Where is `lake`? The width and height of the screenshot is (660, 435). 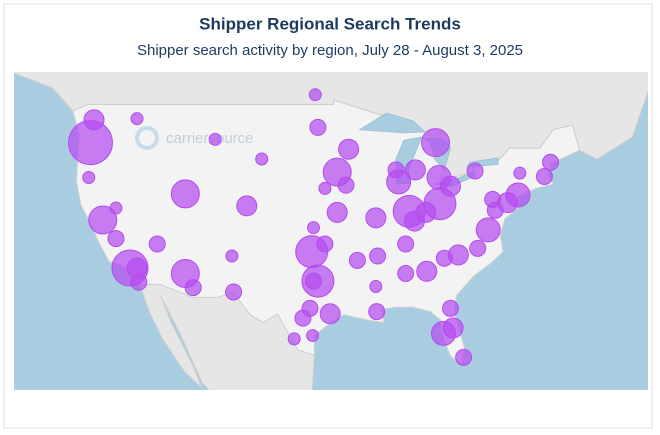
lake is located at coordinates (392, 123).